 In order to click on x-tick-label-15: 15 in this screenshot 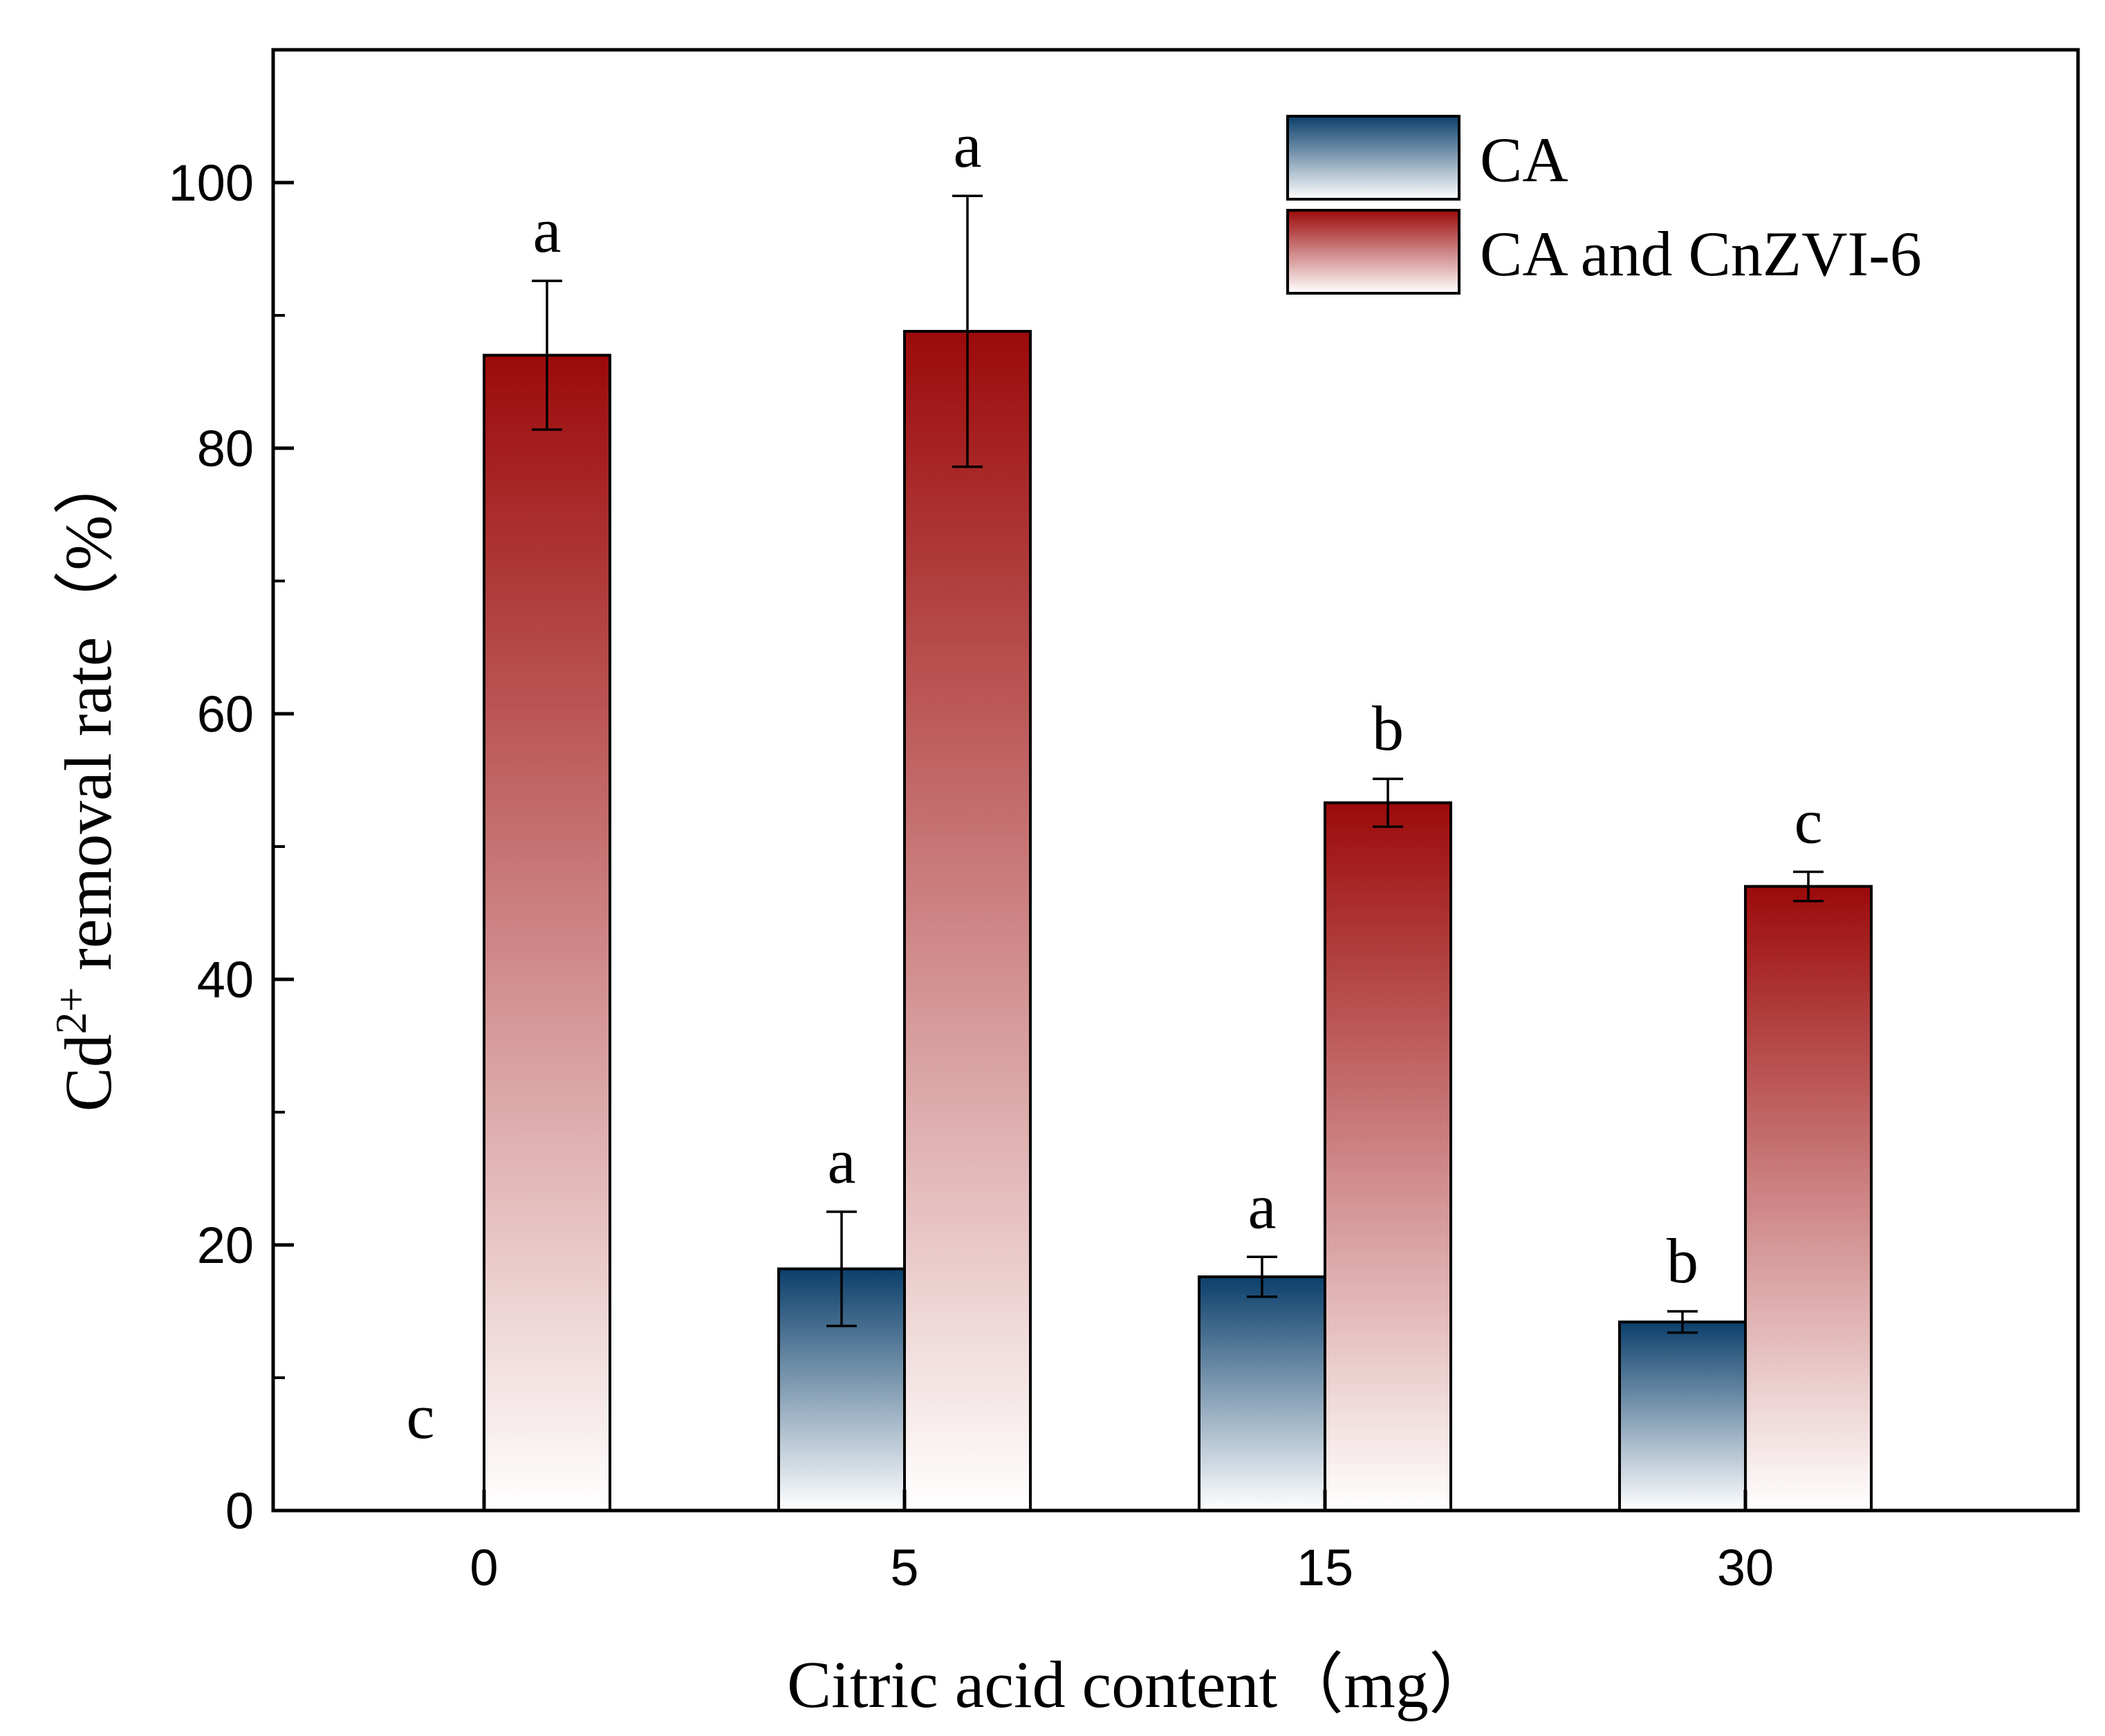, I will do `click(1325, 1568)`.